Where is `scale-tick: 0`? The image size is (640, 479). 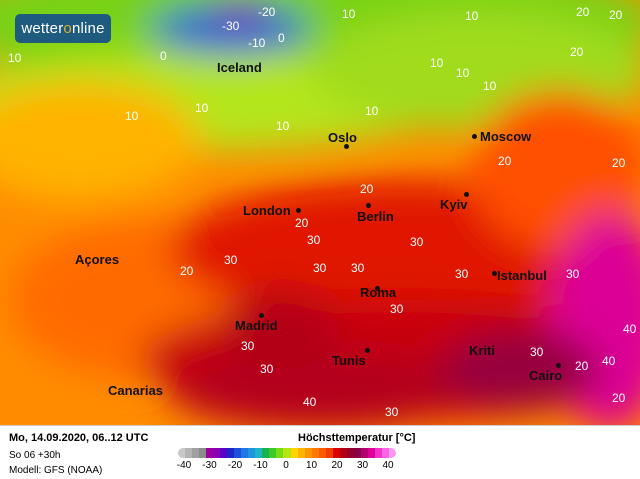 scale-tick: 0 is located at coordinates (286, 465).